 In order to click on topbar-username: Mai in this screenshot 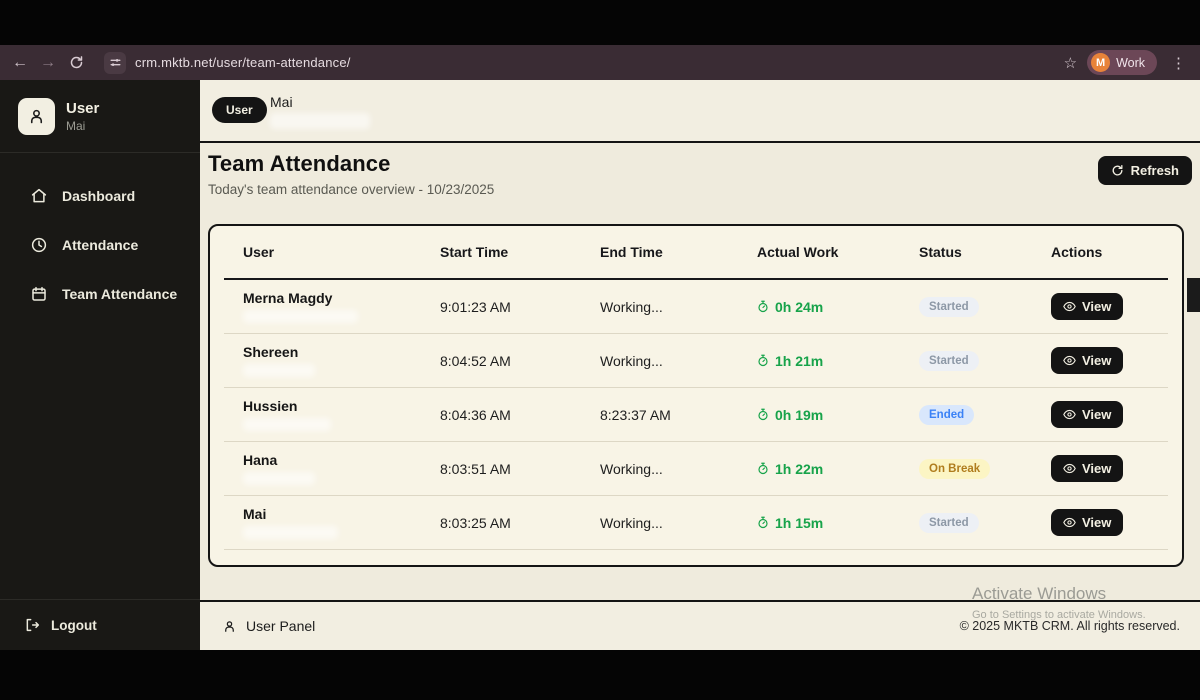, I will do `click(281, 102)`.